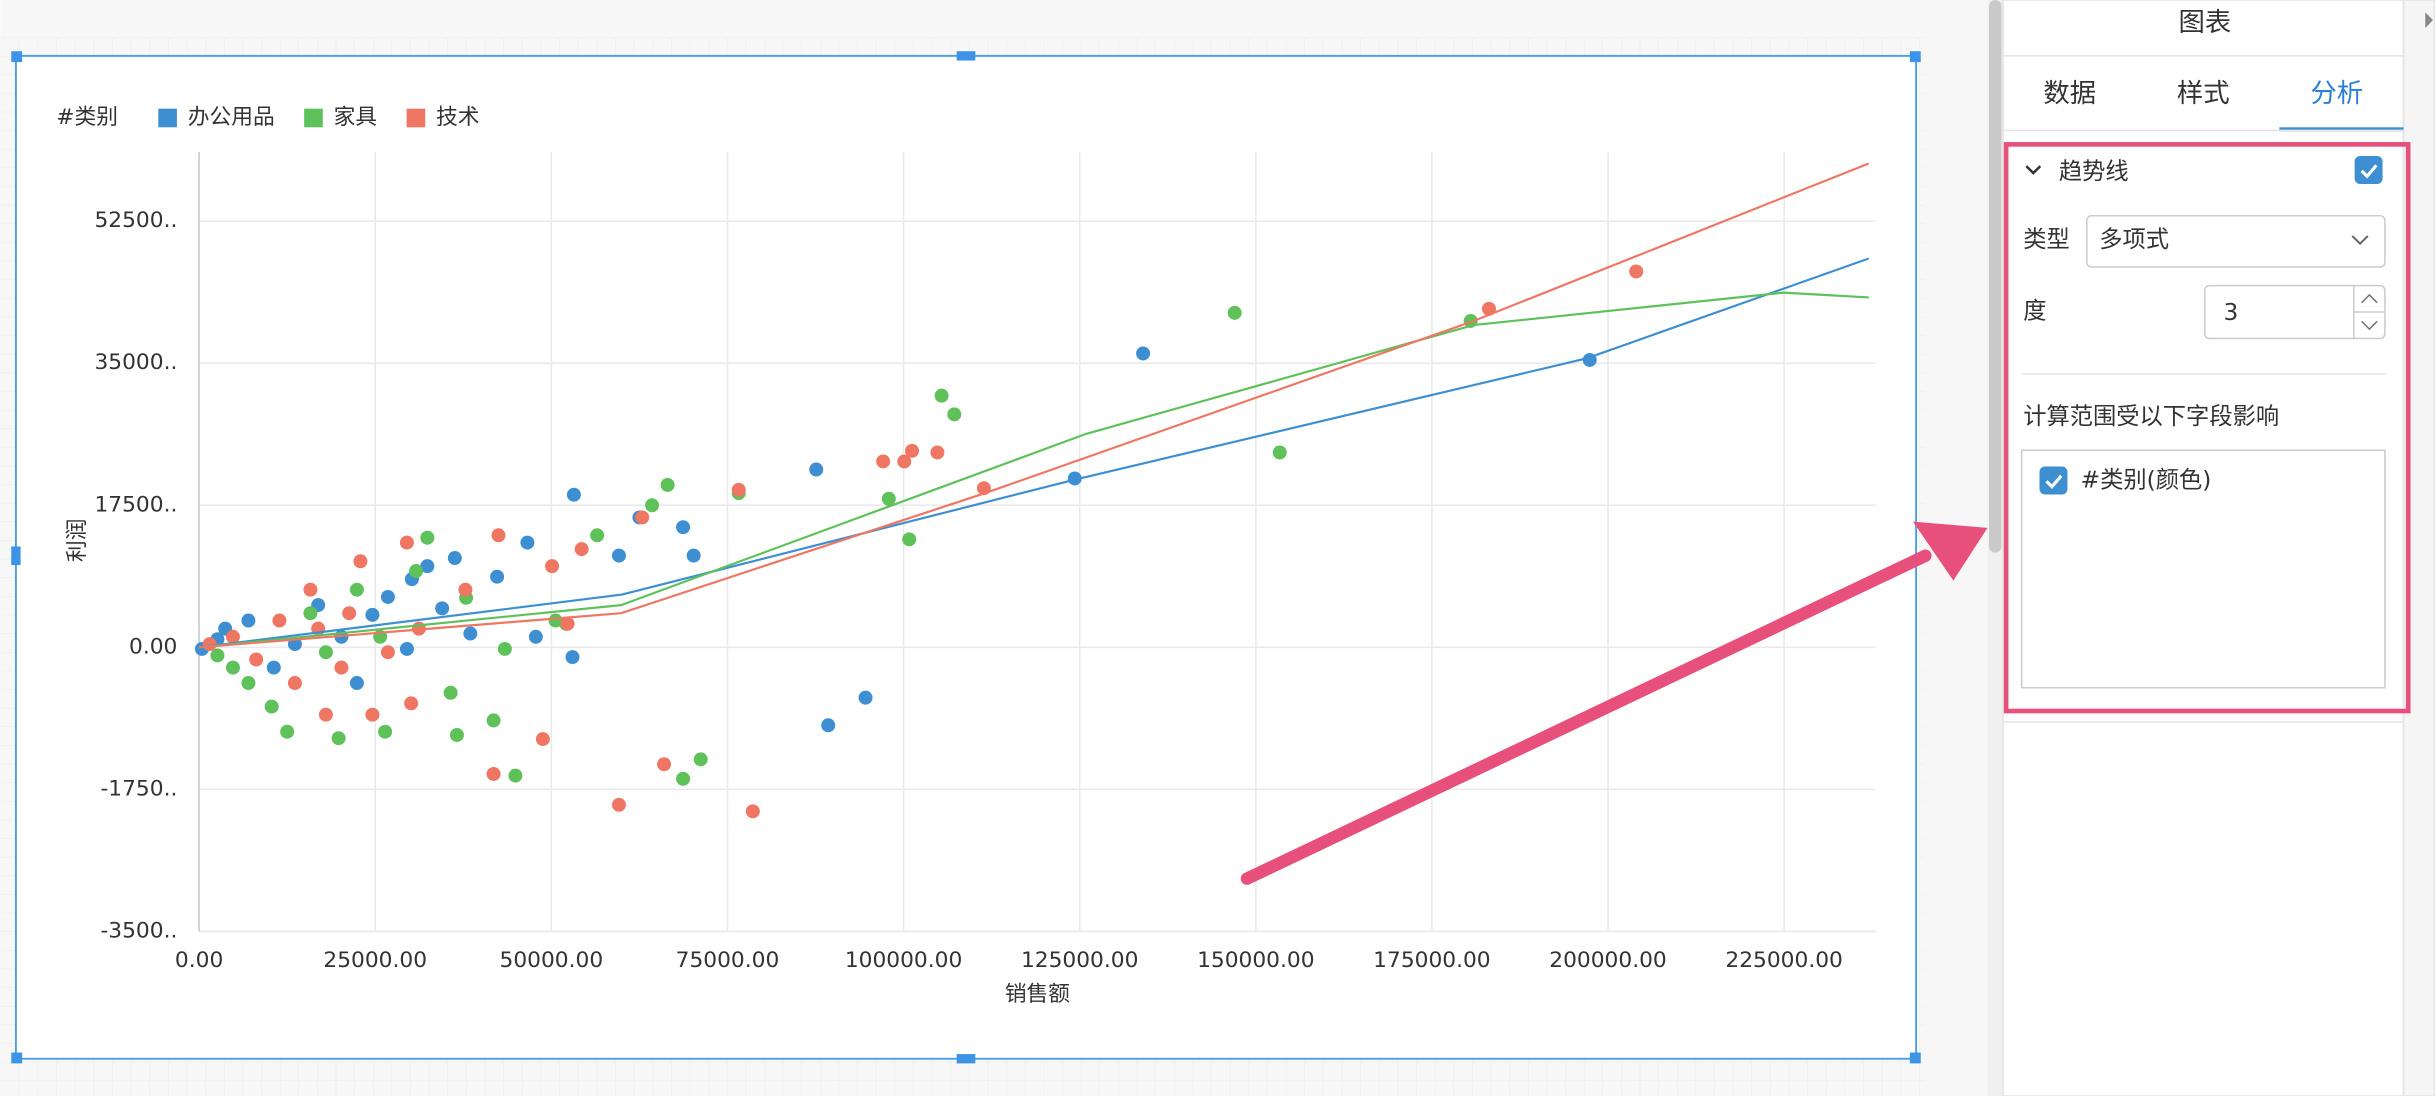  What do you see at coordinates (167, 118) in the screenshot?
I see `legend-swatch` at bounding box center [167, 118].